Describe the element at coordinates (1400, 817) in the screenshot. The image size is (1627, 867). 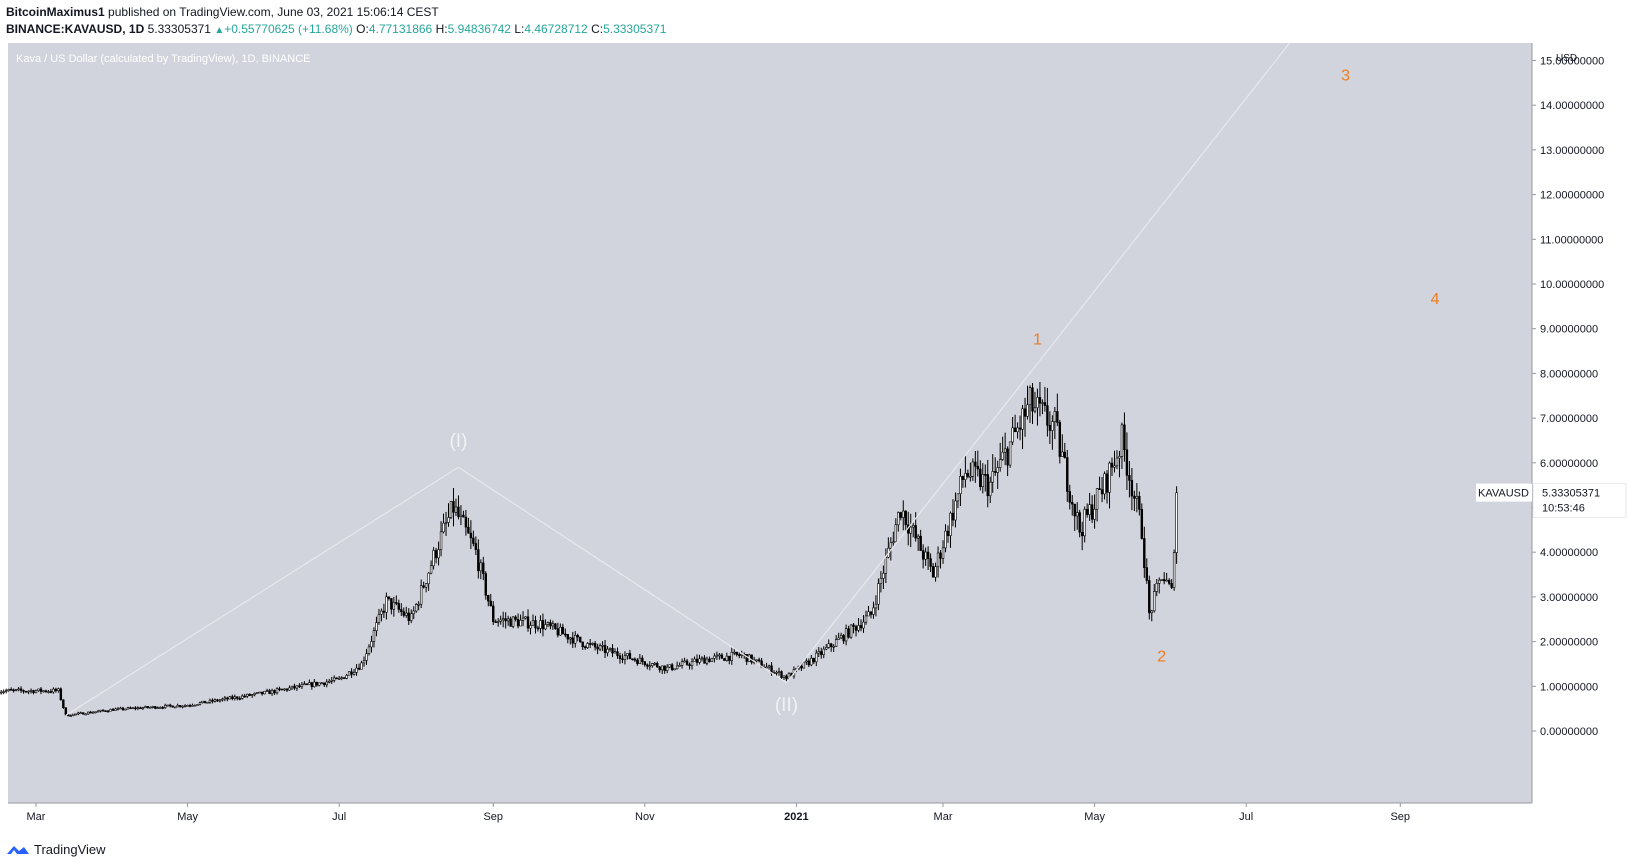
I see `x-tick-label: Sep` at that location.